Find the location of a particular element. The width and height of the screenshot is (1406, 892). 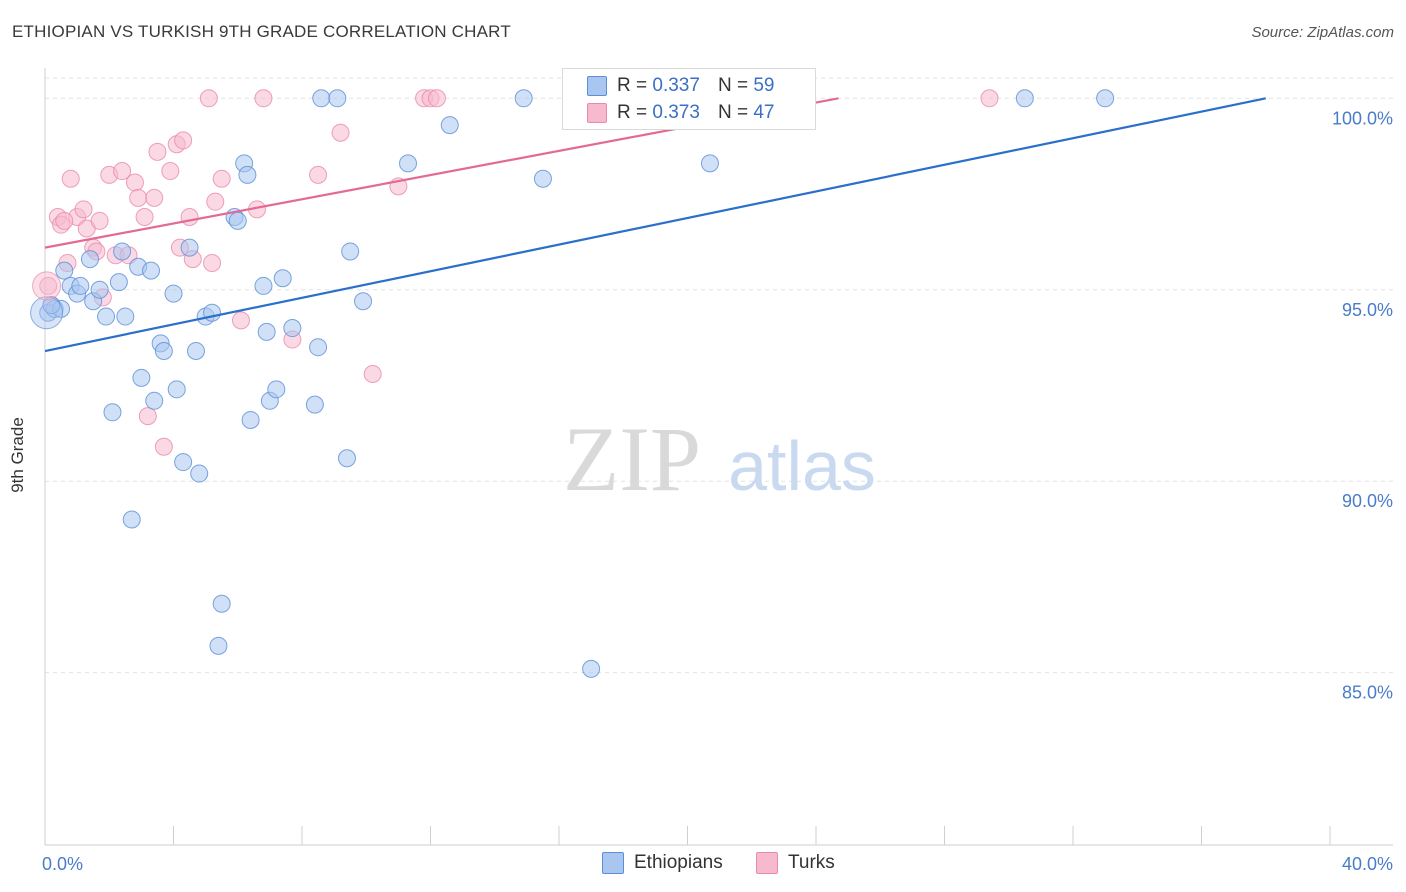

watermark-atlas: atlas is located at coordinates (802, 466).